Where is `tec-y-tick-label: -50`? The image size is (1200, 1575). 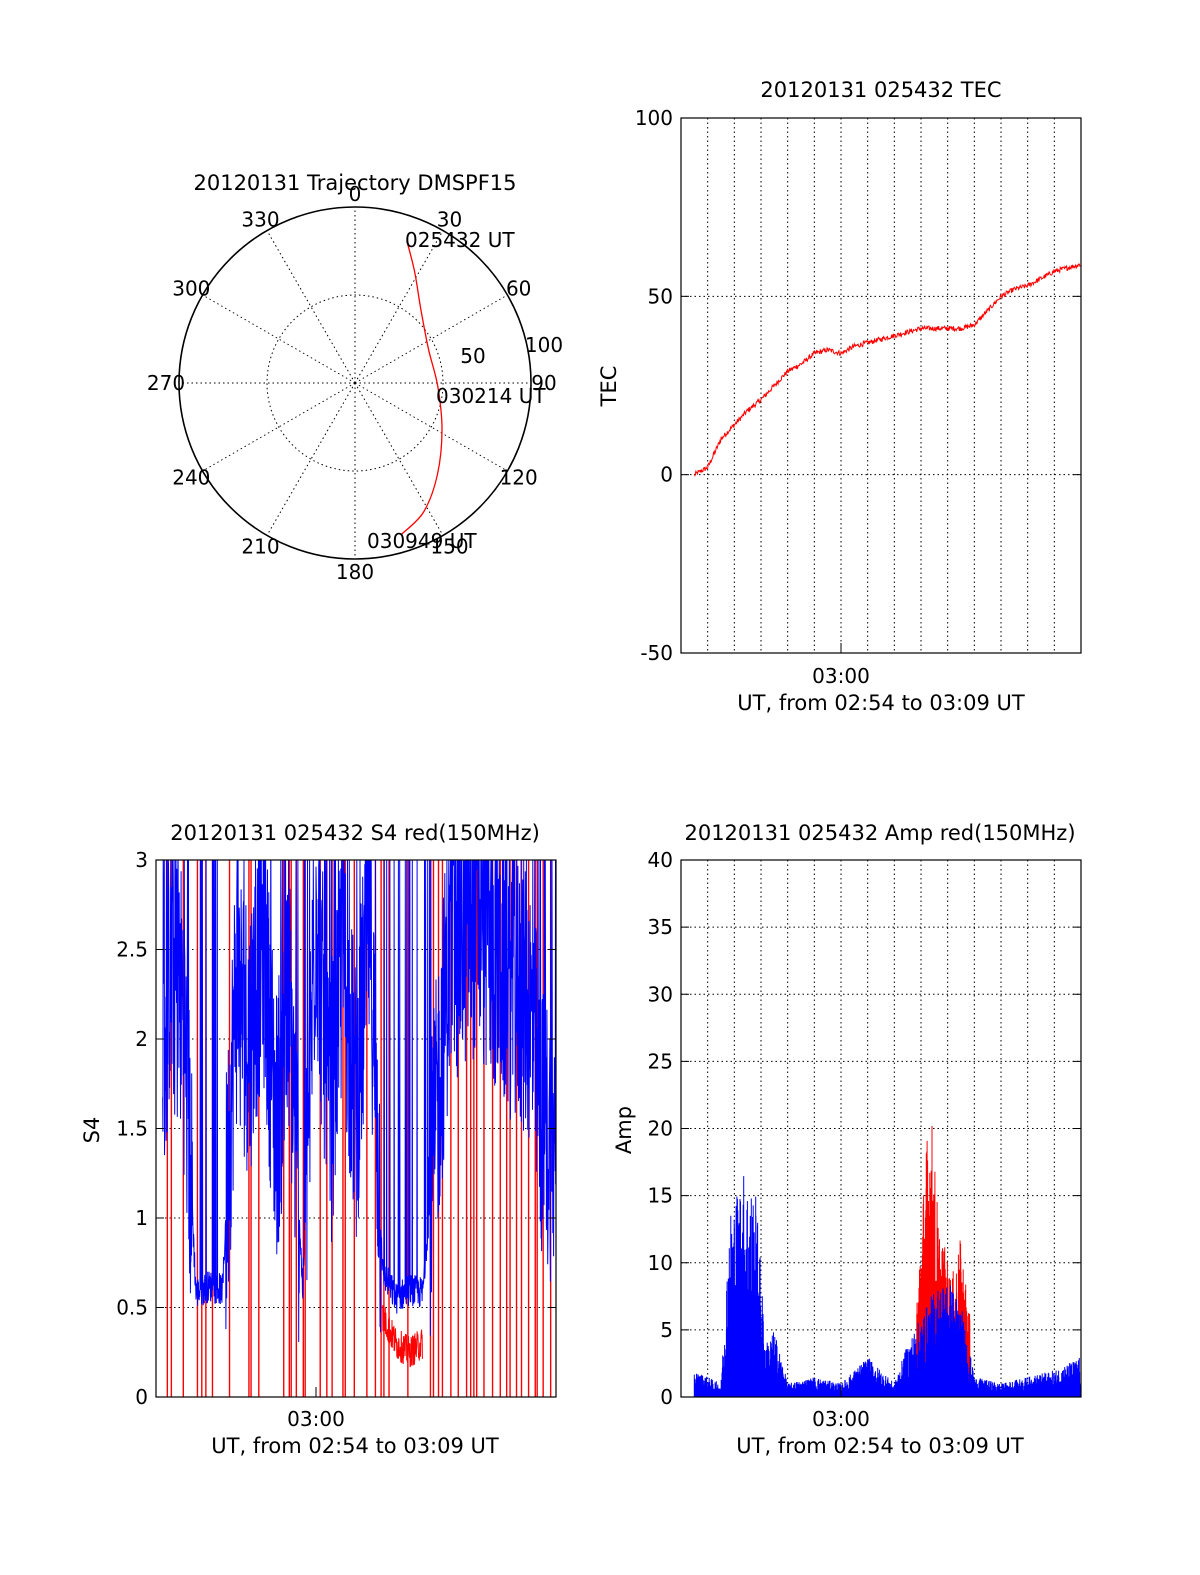 tec-y-tick-label: -50 is located at coordinates (656, 653).